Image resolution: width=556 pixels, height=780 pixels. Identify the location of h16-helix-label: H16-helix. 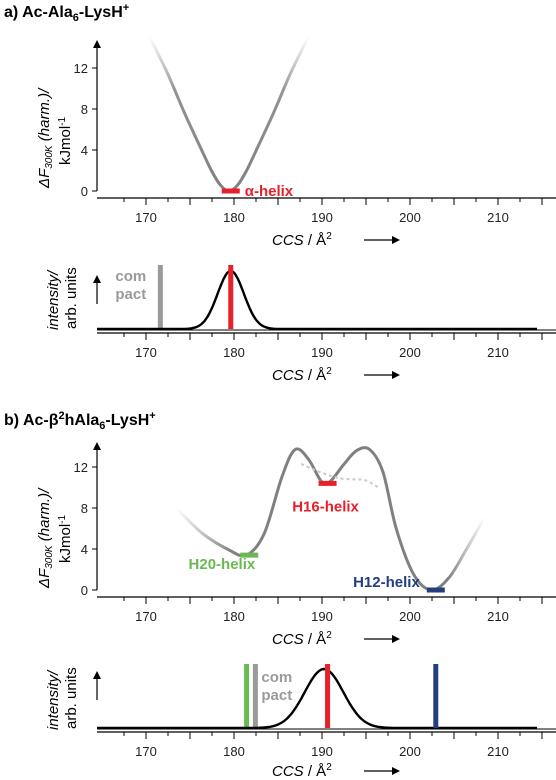
(325, 506).